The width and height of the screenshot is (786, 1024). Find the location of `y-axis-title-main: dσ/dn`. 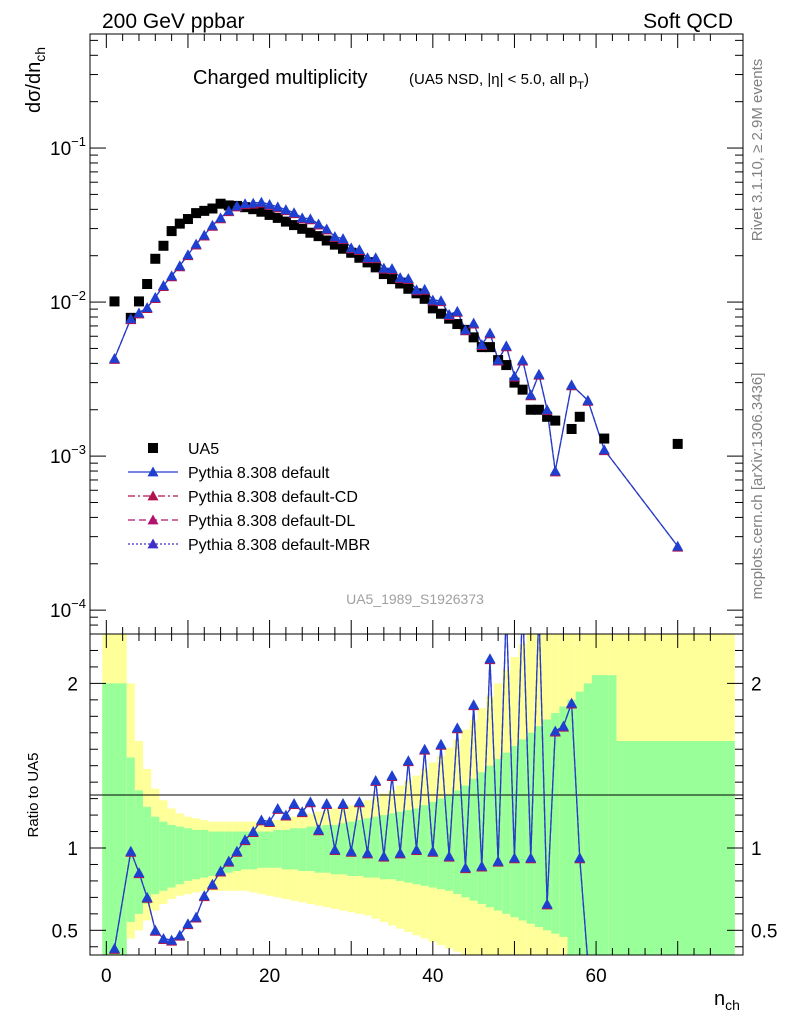

y-axis-title-main: dσ/dn is located at coordinates (34, 87).